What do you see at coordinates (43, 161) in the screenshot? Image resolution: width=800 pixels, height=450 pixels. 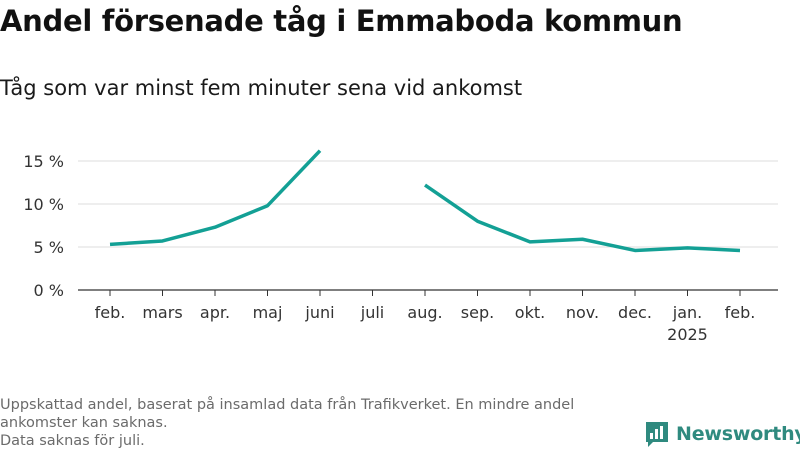 I see `y-tick-label: 15 %` at bounding box center [43, 161].